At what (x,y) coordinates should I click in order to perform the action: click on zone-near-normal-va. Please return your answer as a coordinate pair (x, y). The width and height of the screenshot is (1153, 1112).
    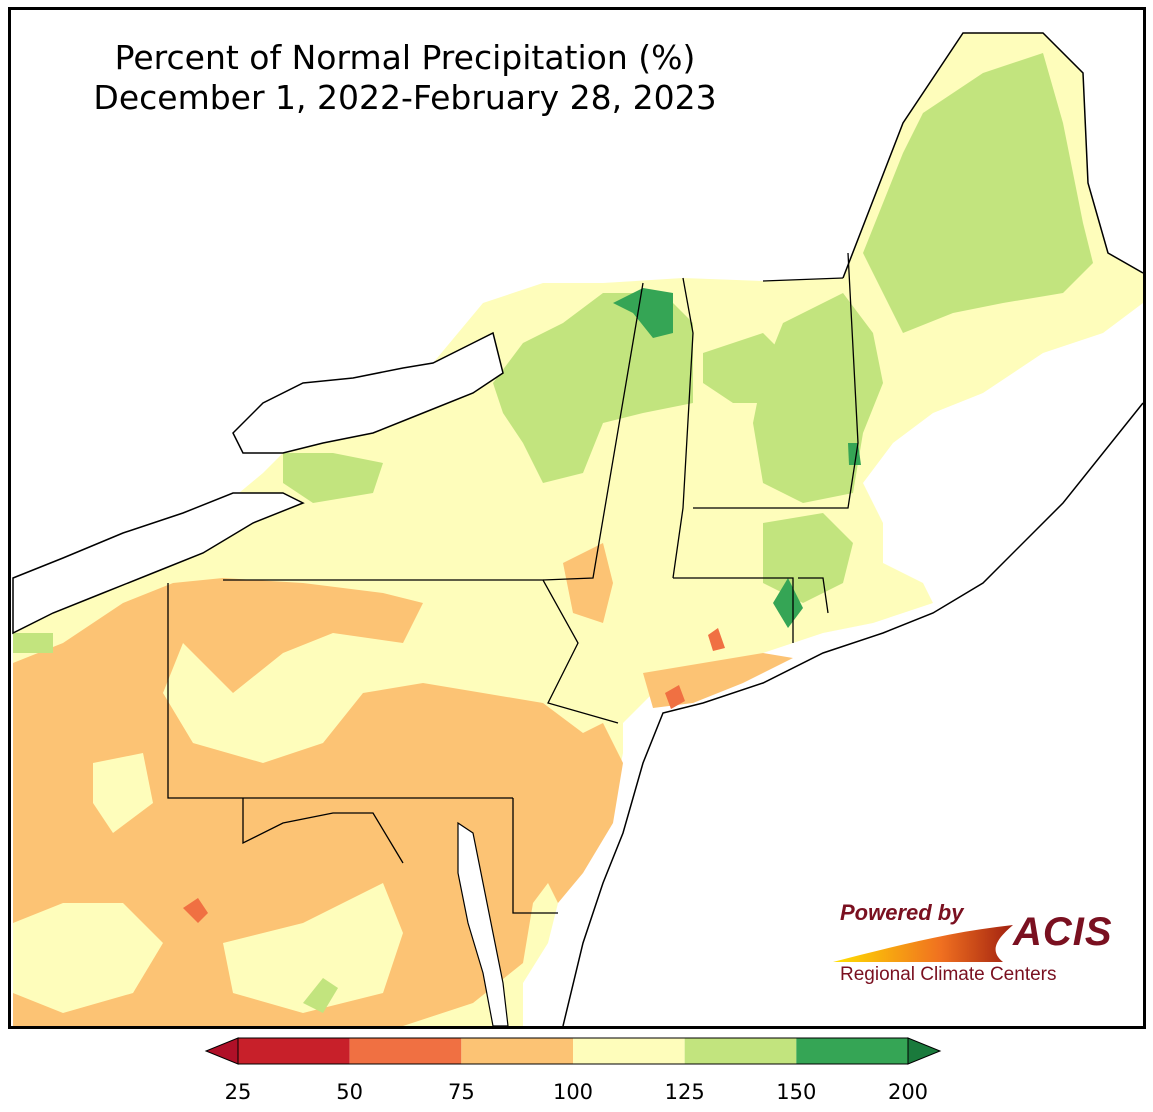
    Looking at the image, I should click on (313, 948).